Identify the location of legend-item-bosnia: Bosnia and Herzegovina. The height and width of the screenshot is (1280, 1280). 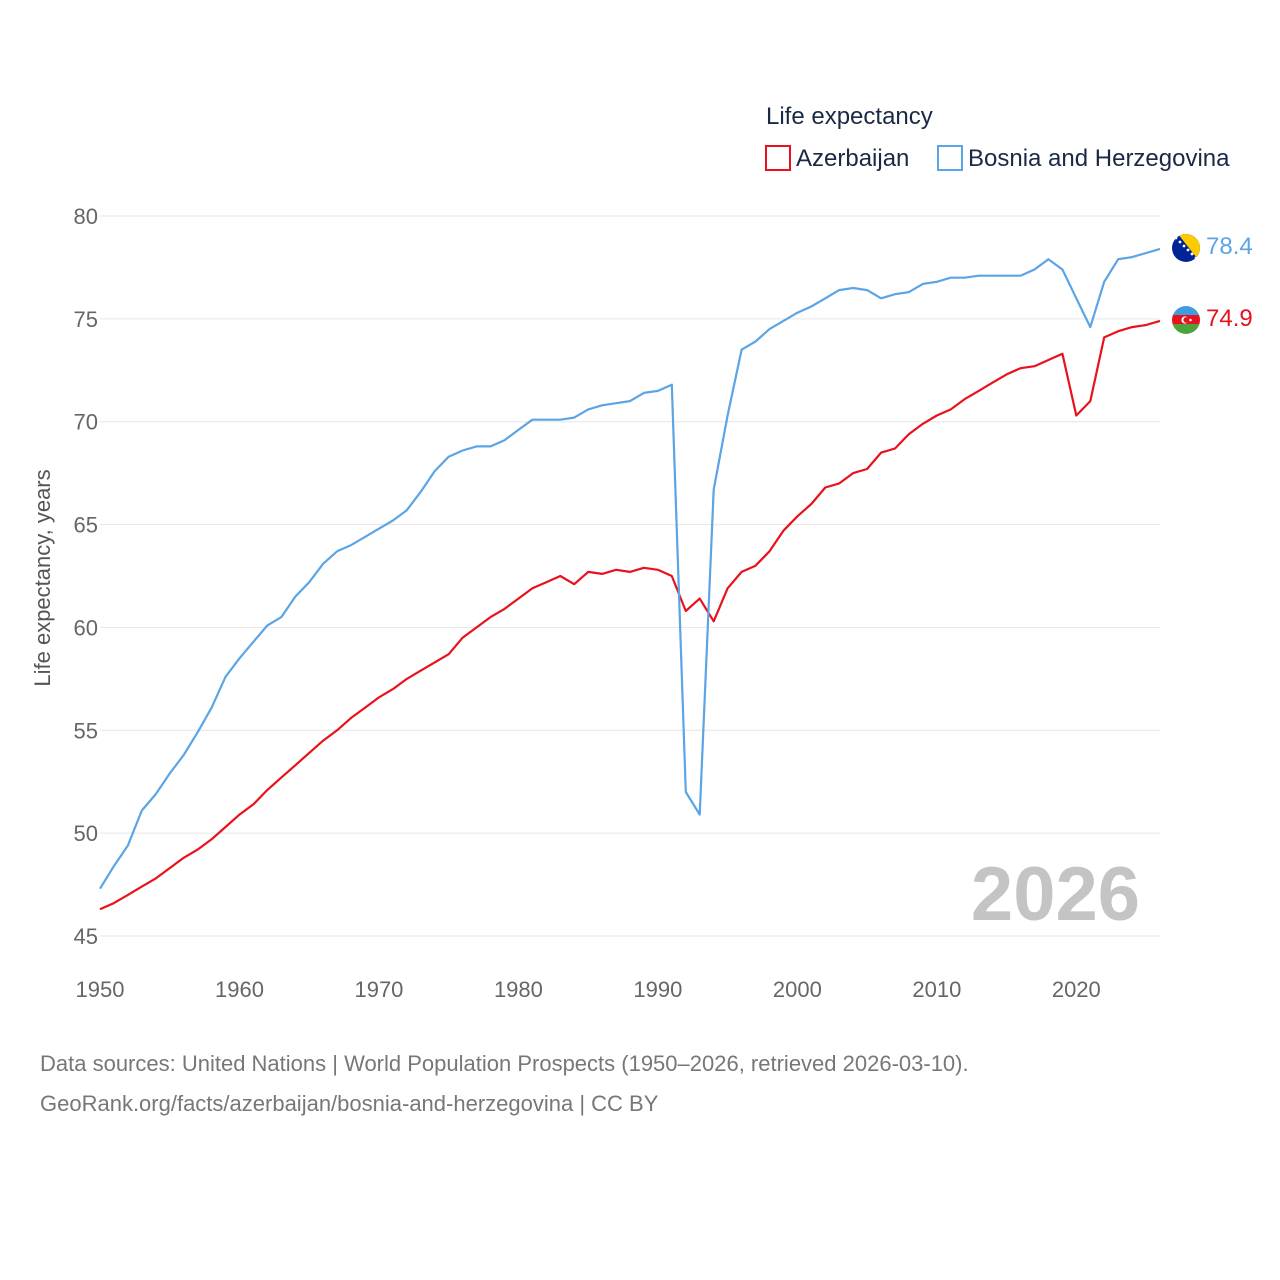
(1083, 158).